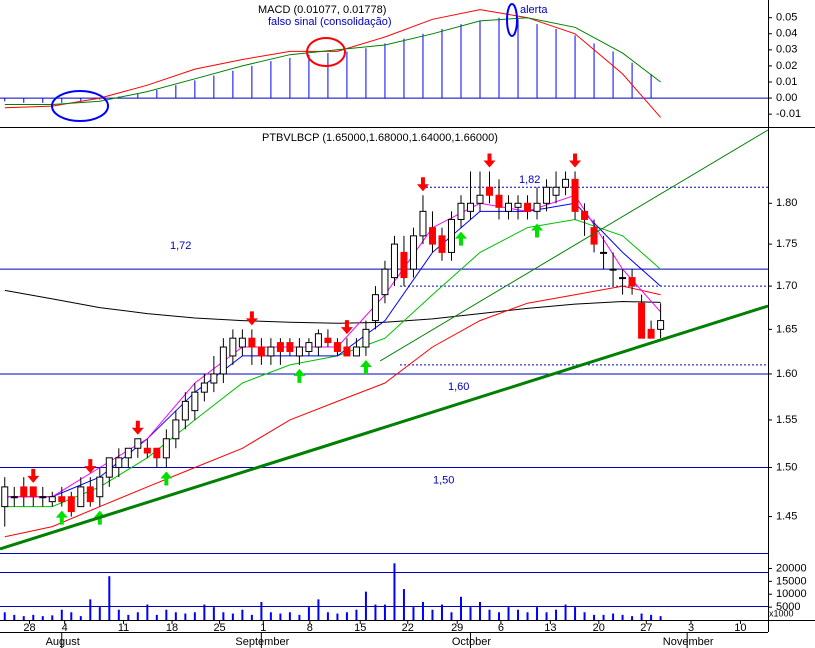  I want to click on level-label: 1,82, so click(529, 180).